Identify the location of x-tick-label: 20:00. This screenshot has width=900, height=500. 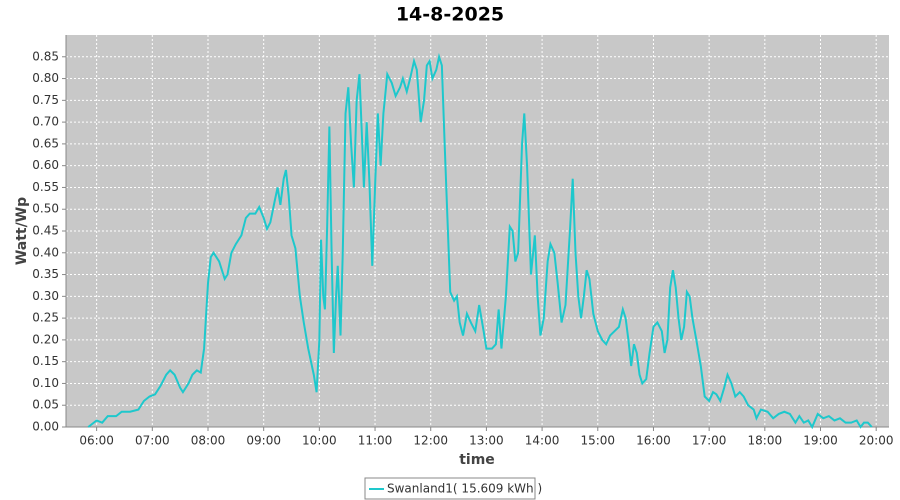
(876, 441).